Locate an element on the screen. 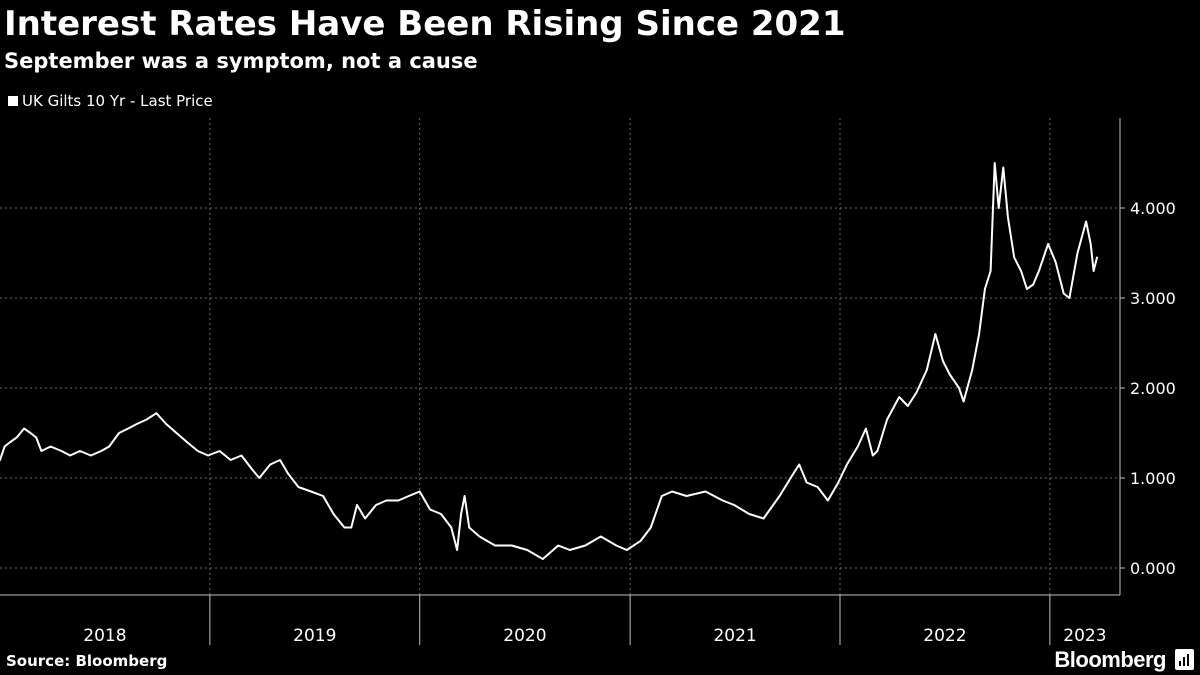 This screenshot has height=675, width=1200. y-tick-label-3: 3.000 is located at coordinates (1153, 298).